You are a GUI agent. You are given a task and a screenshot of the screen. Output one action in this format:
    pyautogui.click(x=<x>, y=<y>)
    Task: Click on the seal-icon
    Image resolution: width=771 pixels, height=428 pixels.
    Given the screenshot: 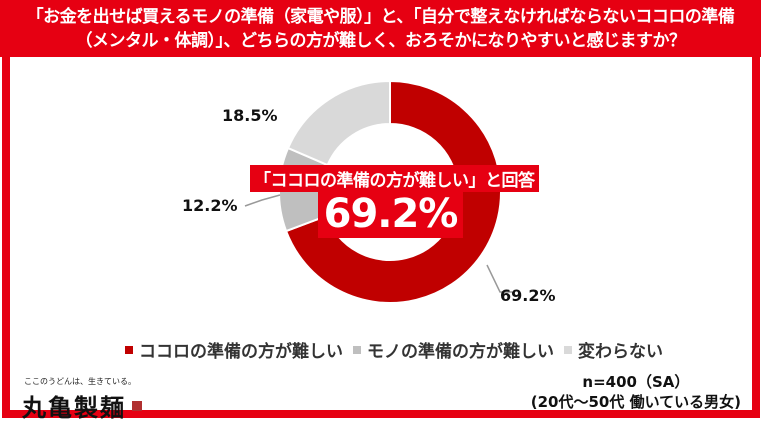 What is the action you would take?
    pyautogui.click(x=137, y=405)
    